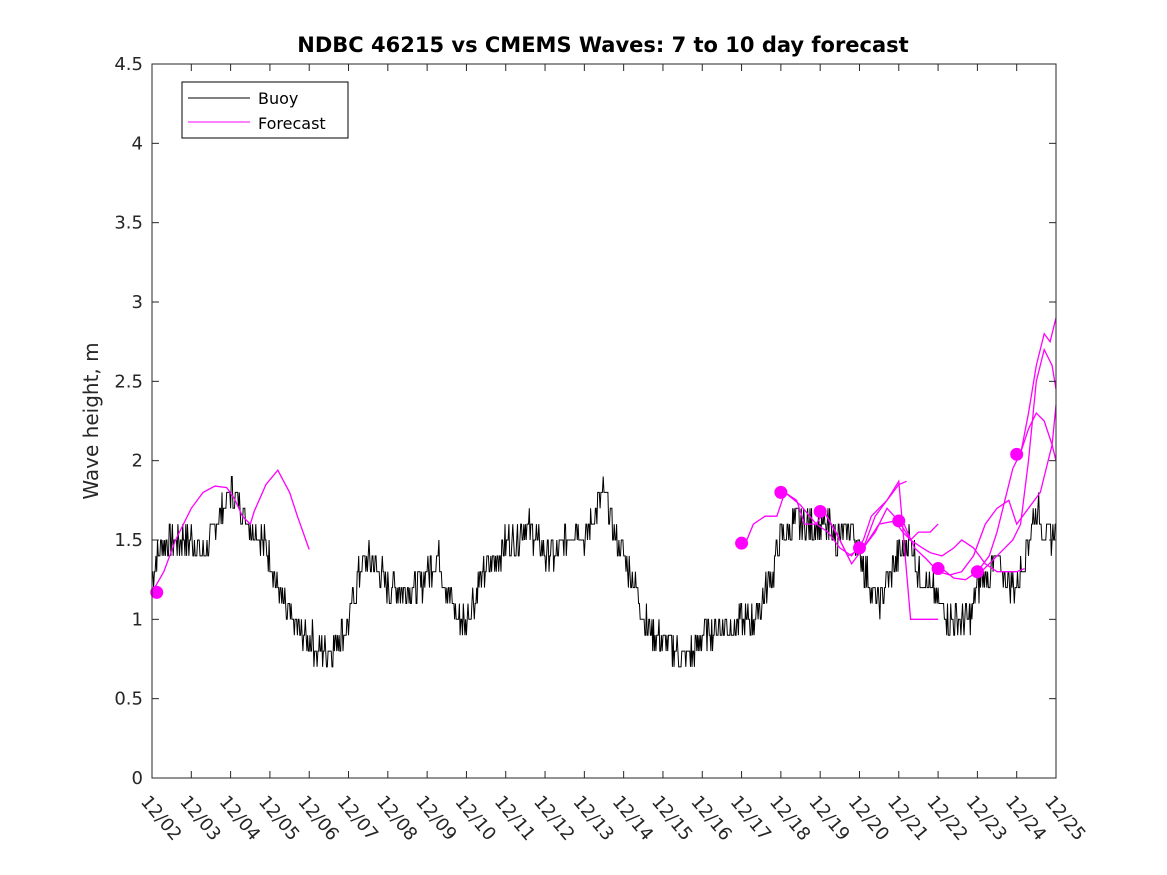  Describe the element at coordinates (137, 778) in the screenshot. I see `y-tick-label: 0` at that location.